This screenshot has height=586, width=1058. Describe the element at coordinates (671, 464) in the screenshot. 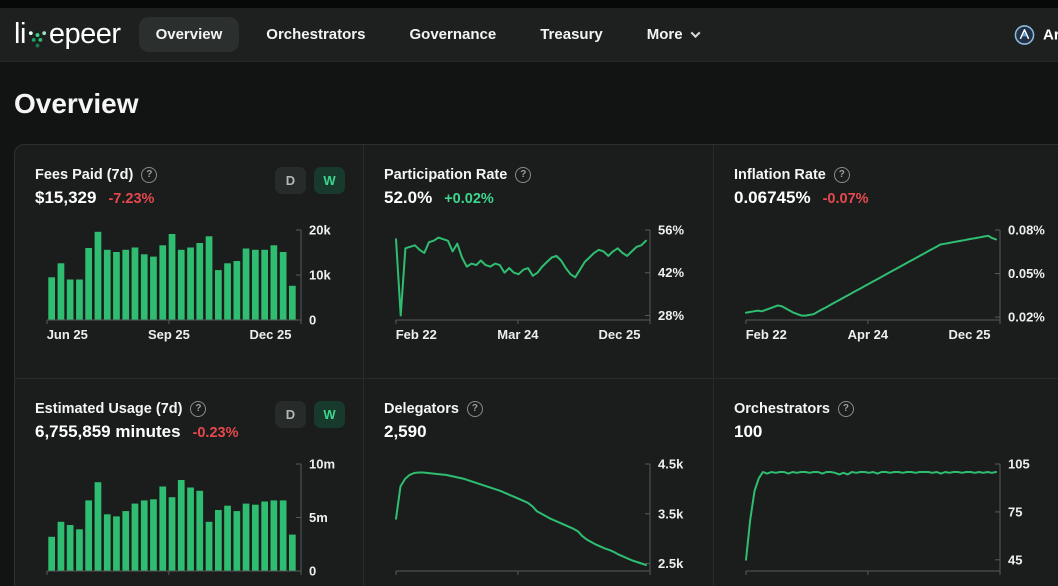

I see `svg-text: 4.5k` at that location.